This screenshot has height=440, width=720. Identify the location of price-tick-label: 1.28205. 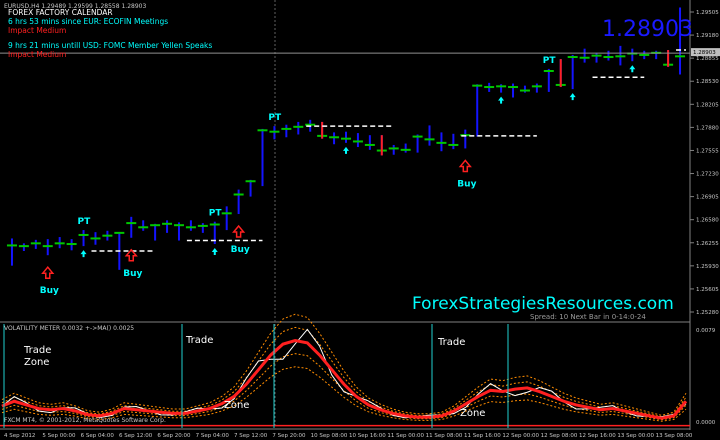
(707, 105).